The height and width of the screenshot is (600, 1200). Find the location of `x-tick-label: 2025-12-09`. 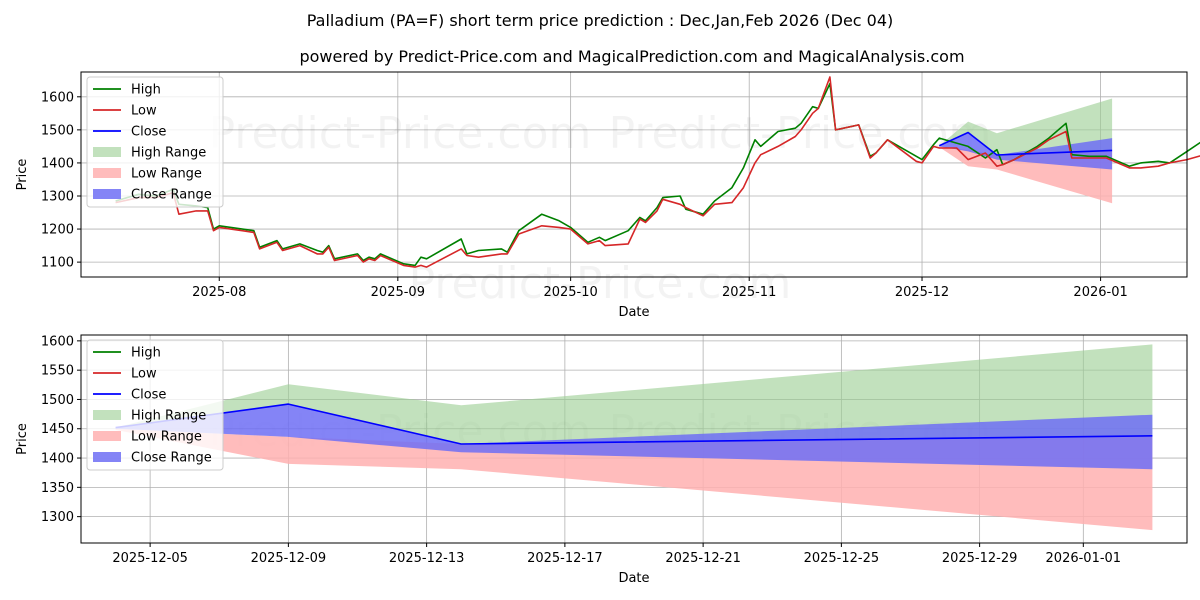

x-tick-label: 2025-12-09 is located at coordinates (289, 558).